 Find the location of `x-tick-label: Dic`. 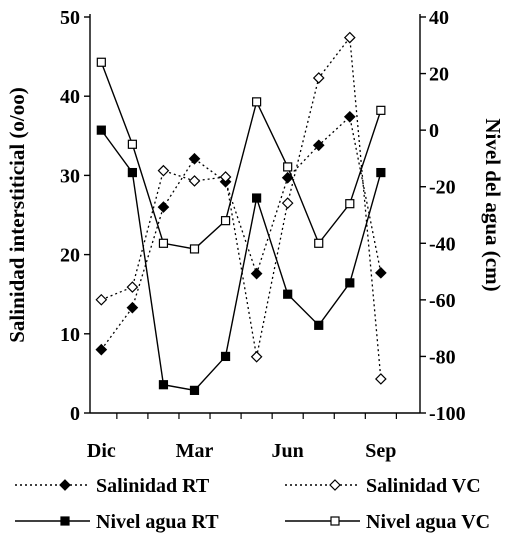

x-tick-label: Dic is located at coordinates (101, 451).